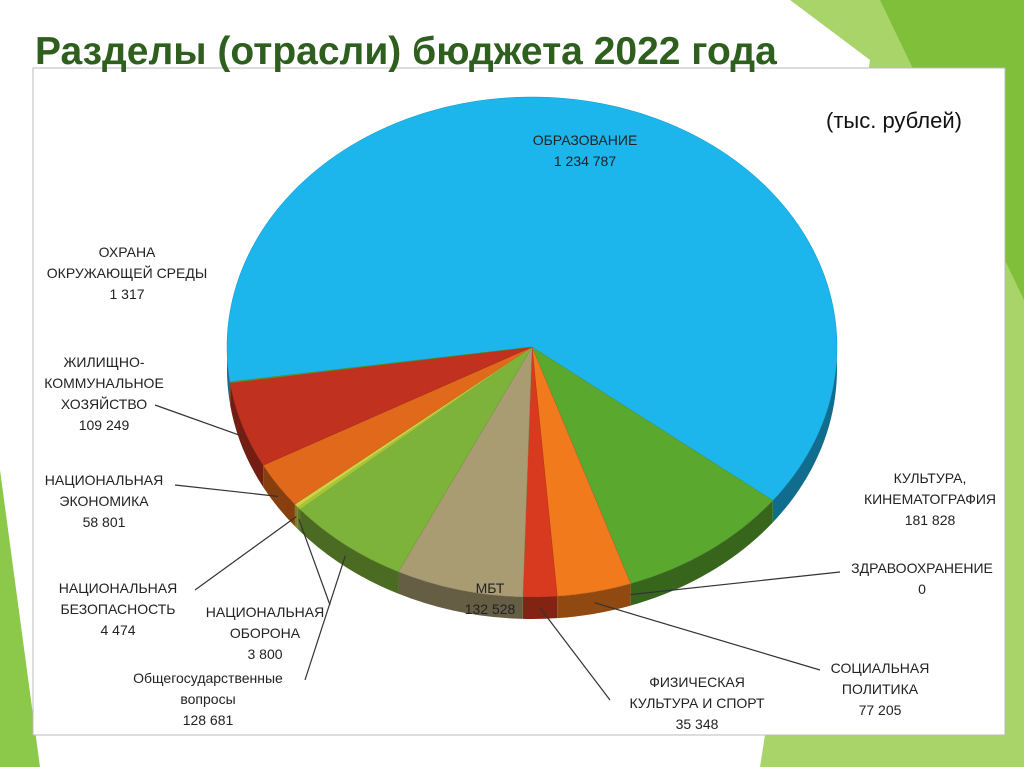 This screenshot has width=1024, height=767. Describe the element at coordinates (104, 425) in the screenshot. I see `value-label: 109 249` at that location.